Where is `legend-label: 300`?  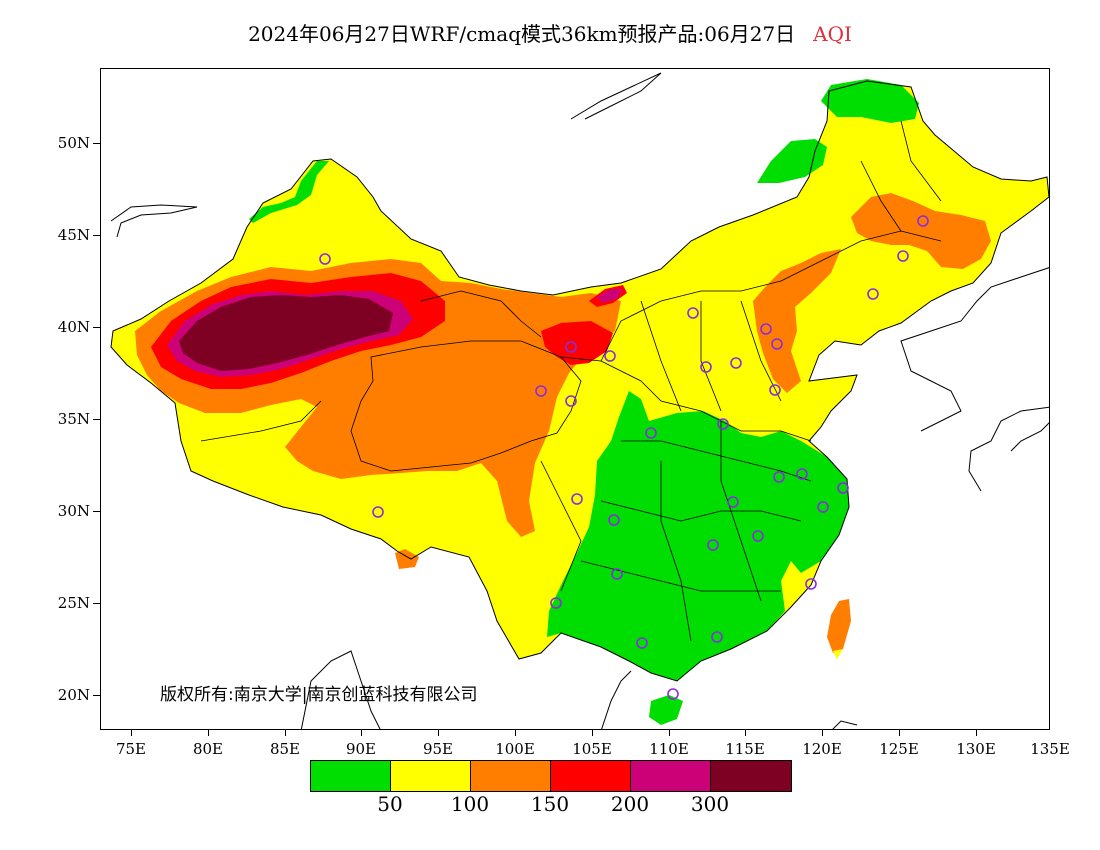 legend-label: 300 is located at coordinates (710, 804).